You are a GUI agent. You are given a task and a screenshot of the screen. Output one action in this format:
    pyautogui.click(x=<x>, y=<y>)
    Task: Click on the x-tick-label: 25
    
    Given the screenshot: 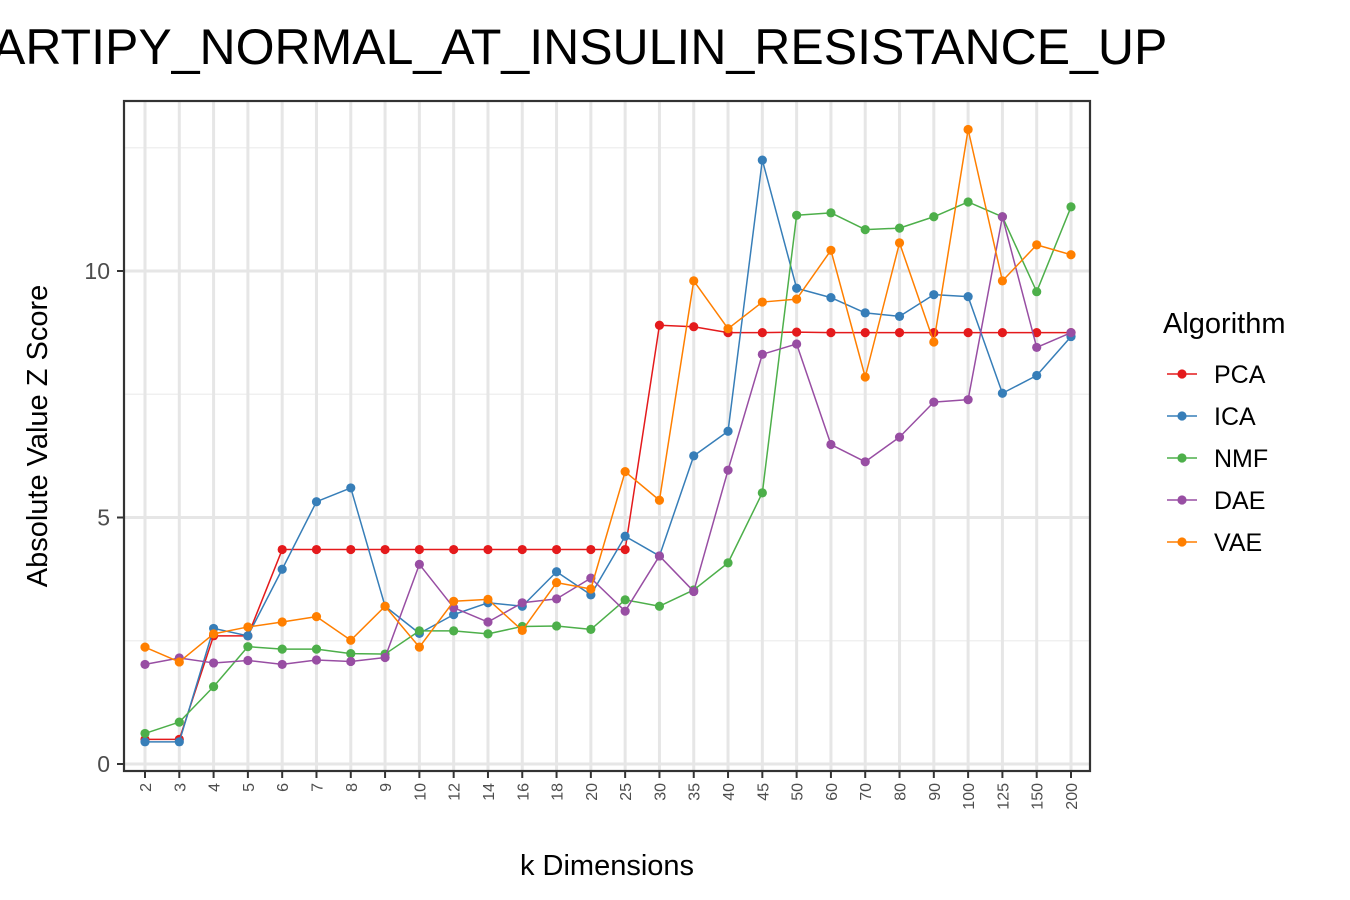 What is the action you would take?
    pyautogui.click(x=626, y=792)
    